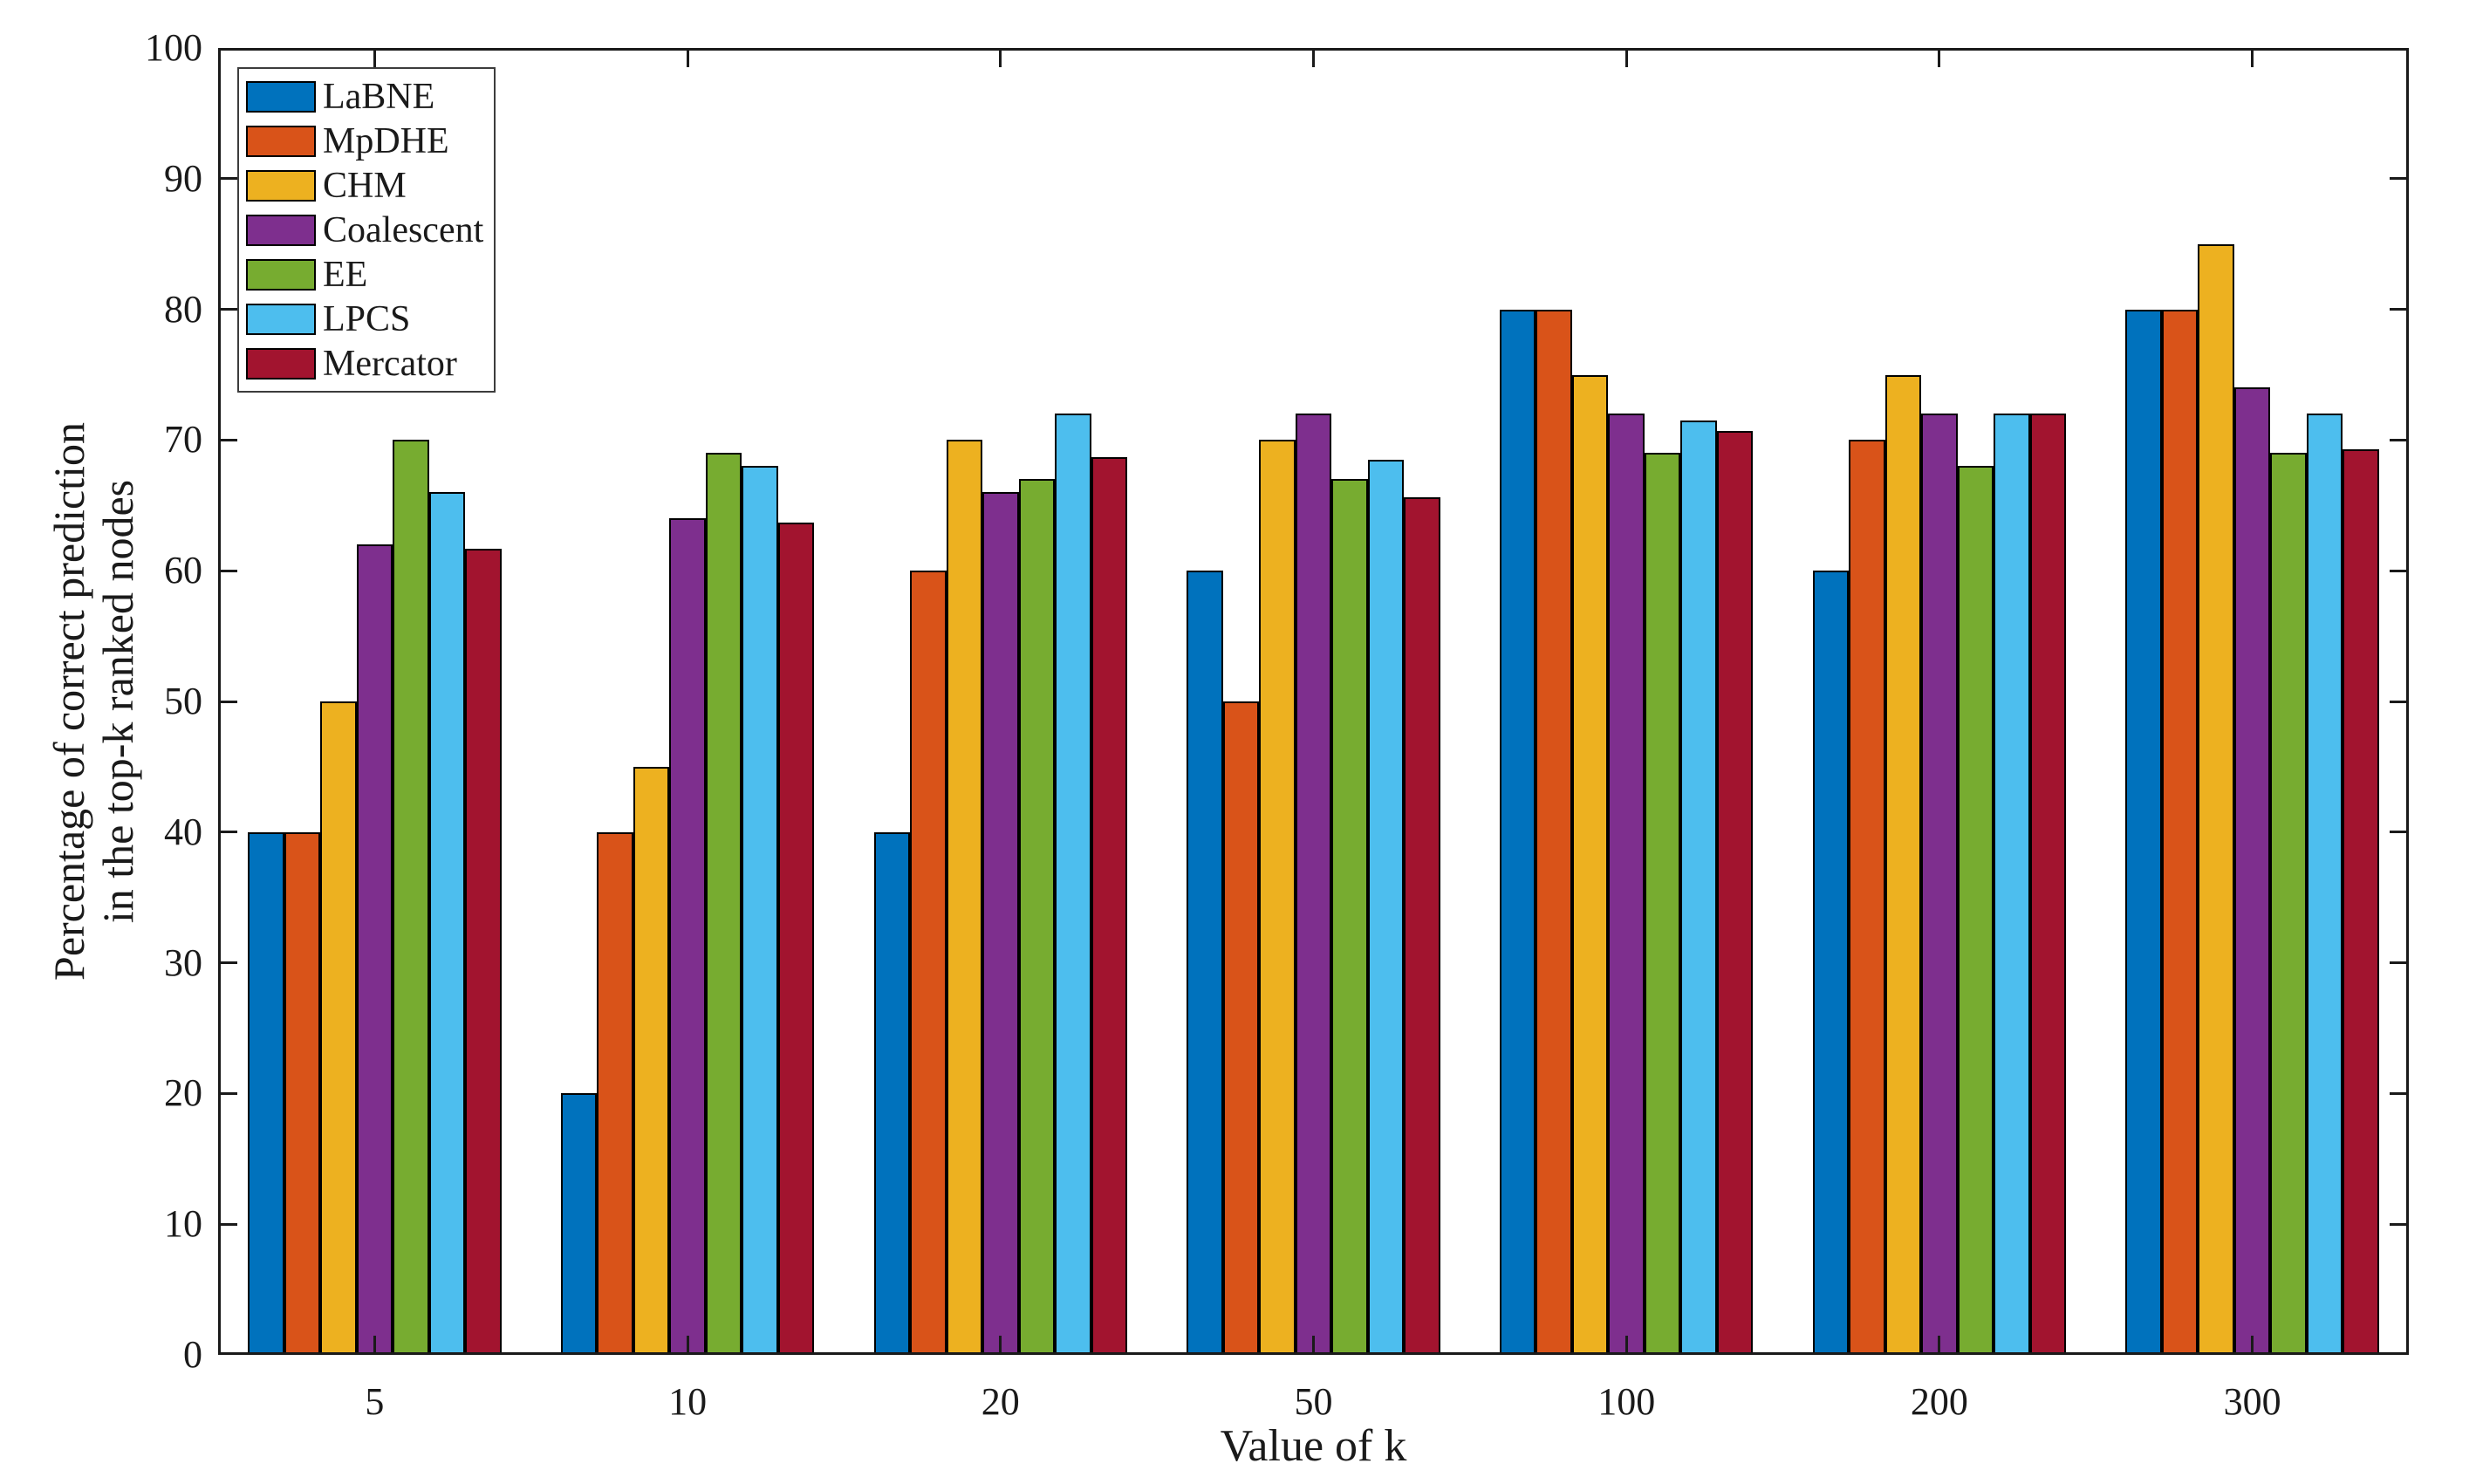  I want to click on bar-lpcs-k300, so click(2324, 884).